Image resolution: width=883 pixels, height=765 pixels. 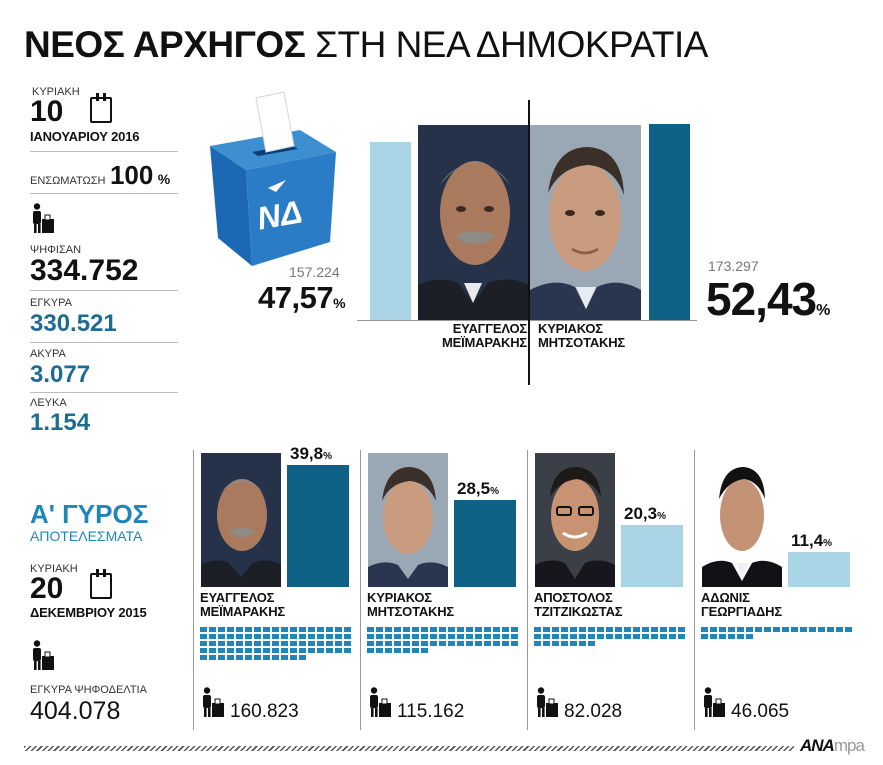 I want to click on logo-light: mpa, so click(x=849, y=745).